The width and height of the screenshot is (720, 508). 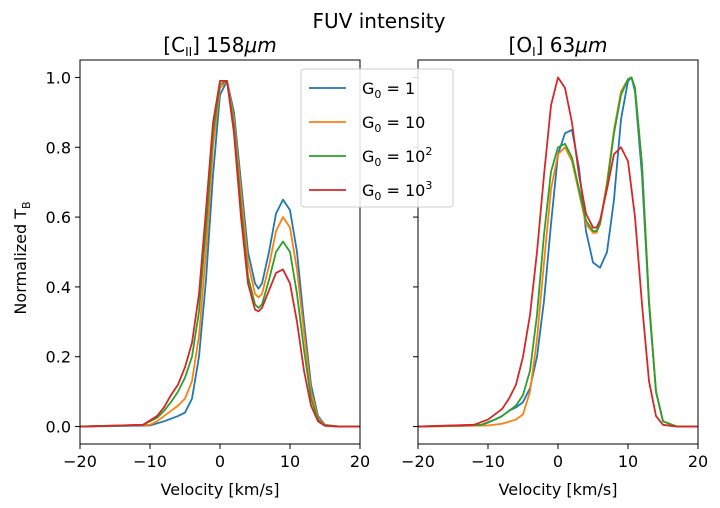 I want to click on legend-value: = 1, so click(x=398, y=88).